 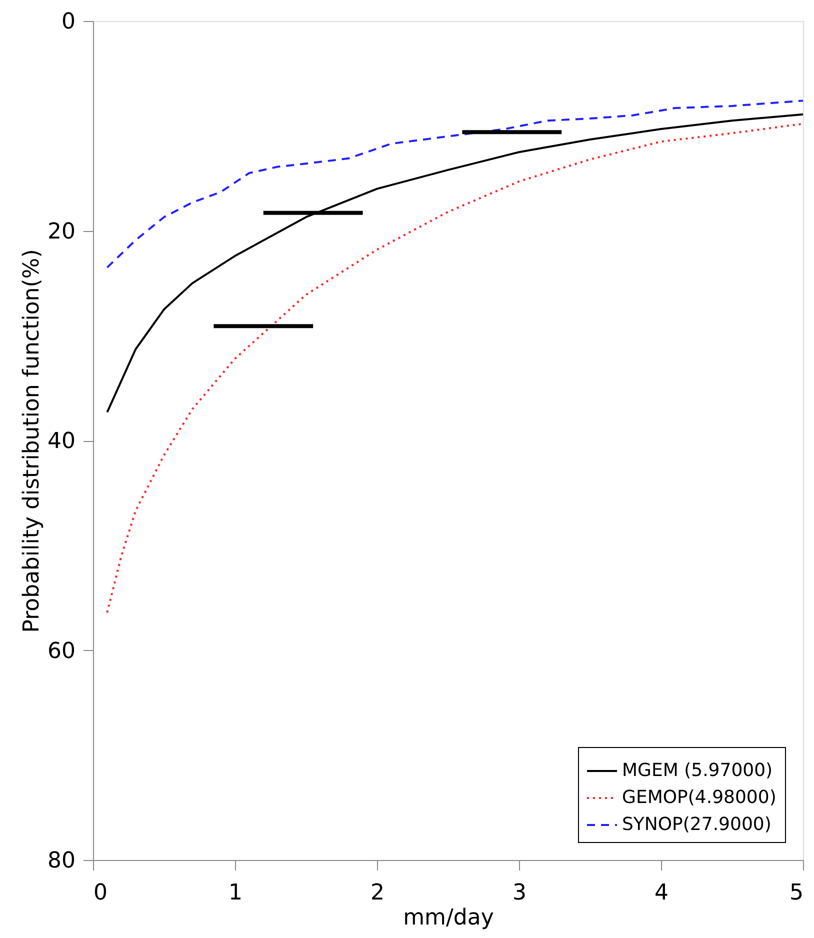 What do you see at coordinates (377, 893) in the screenshot?
I see `x-tick-label: 2` at bounding box center [377, 893].